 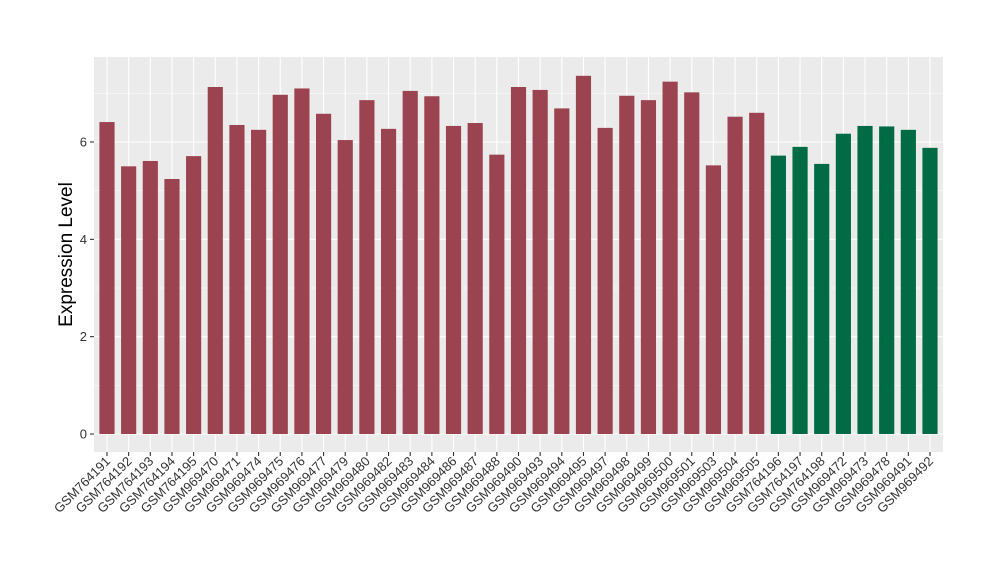 What do you see at coordinates (83, 239) in the screenshot?
I see `y-tick-label: 4` at bounding box center [83, 239].